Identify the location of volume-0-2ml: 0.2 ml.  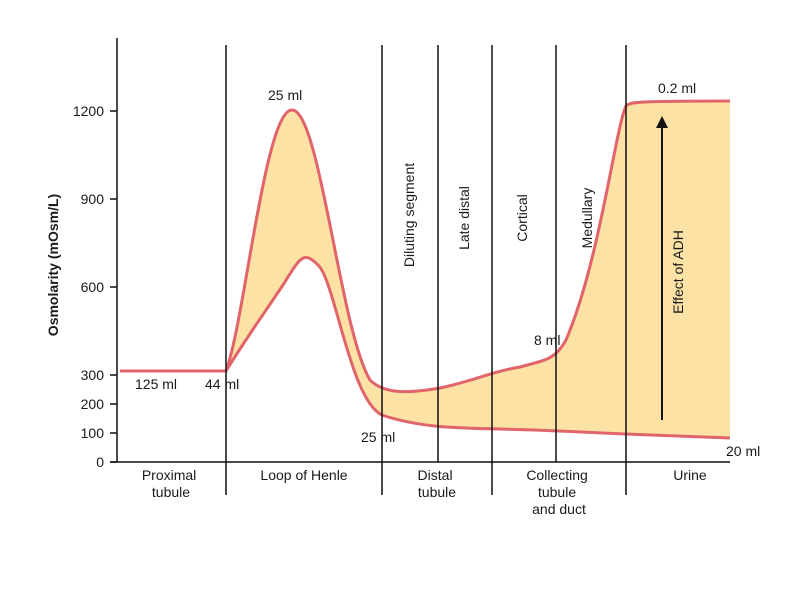
(677, 88).